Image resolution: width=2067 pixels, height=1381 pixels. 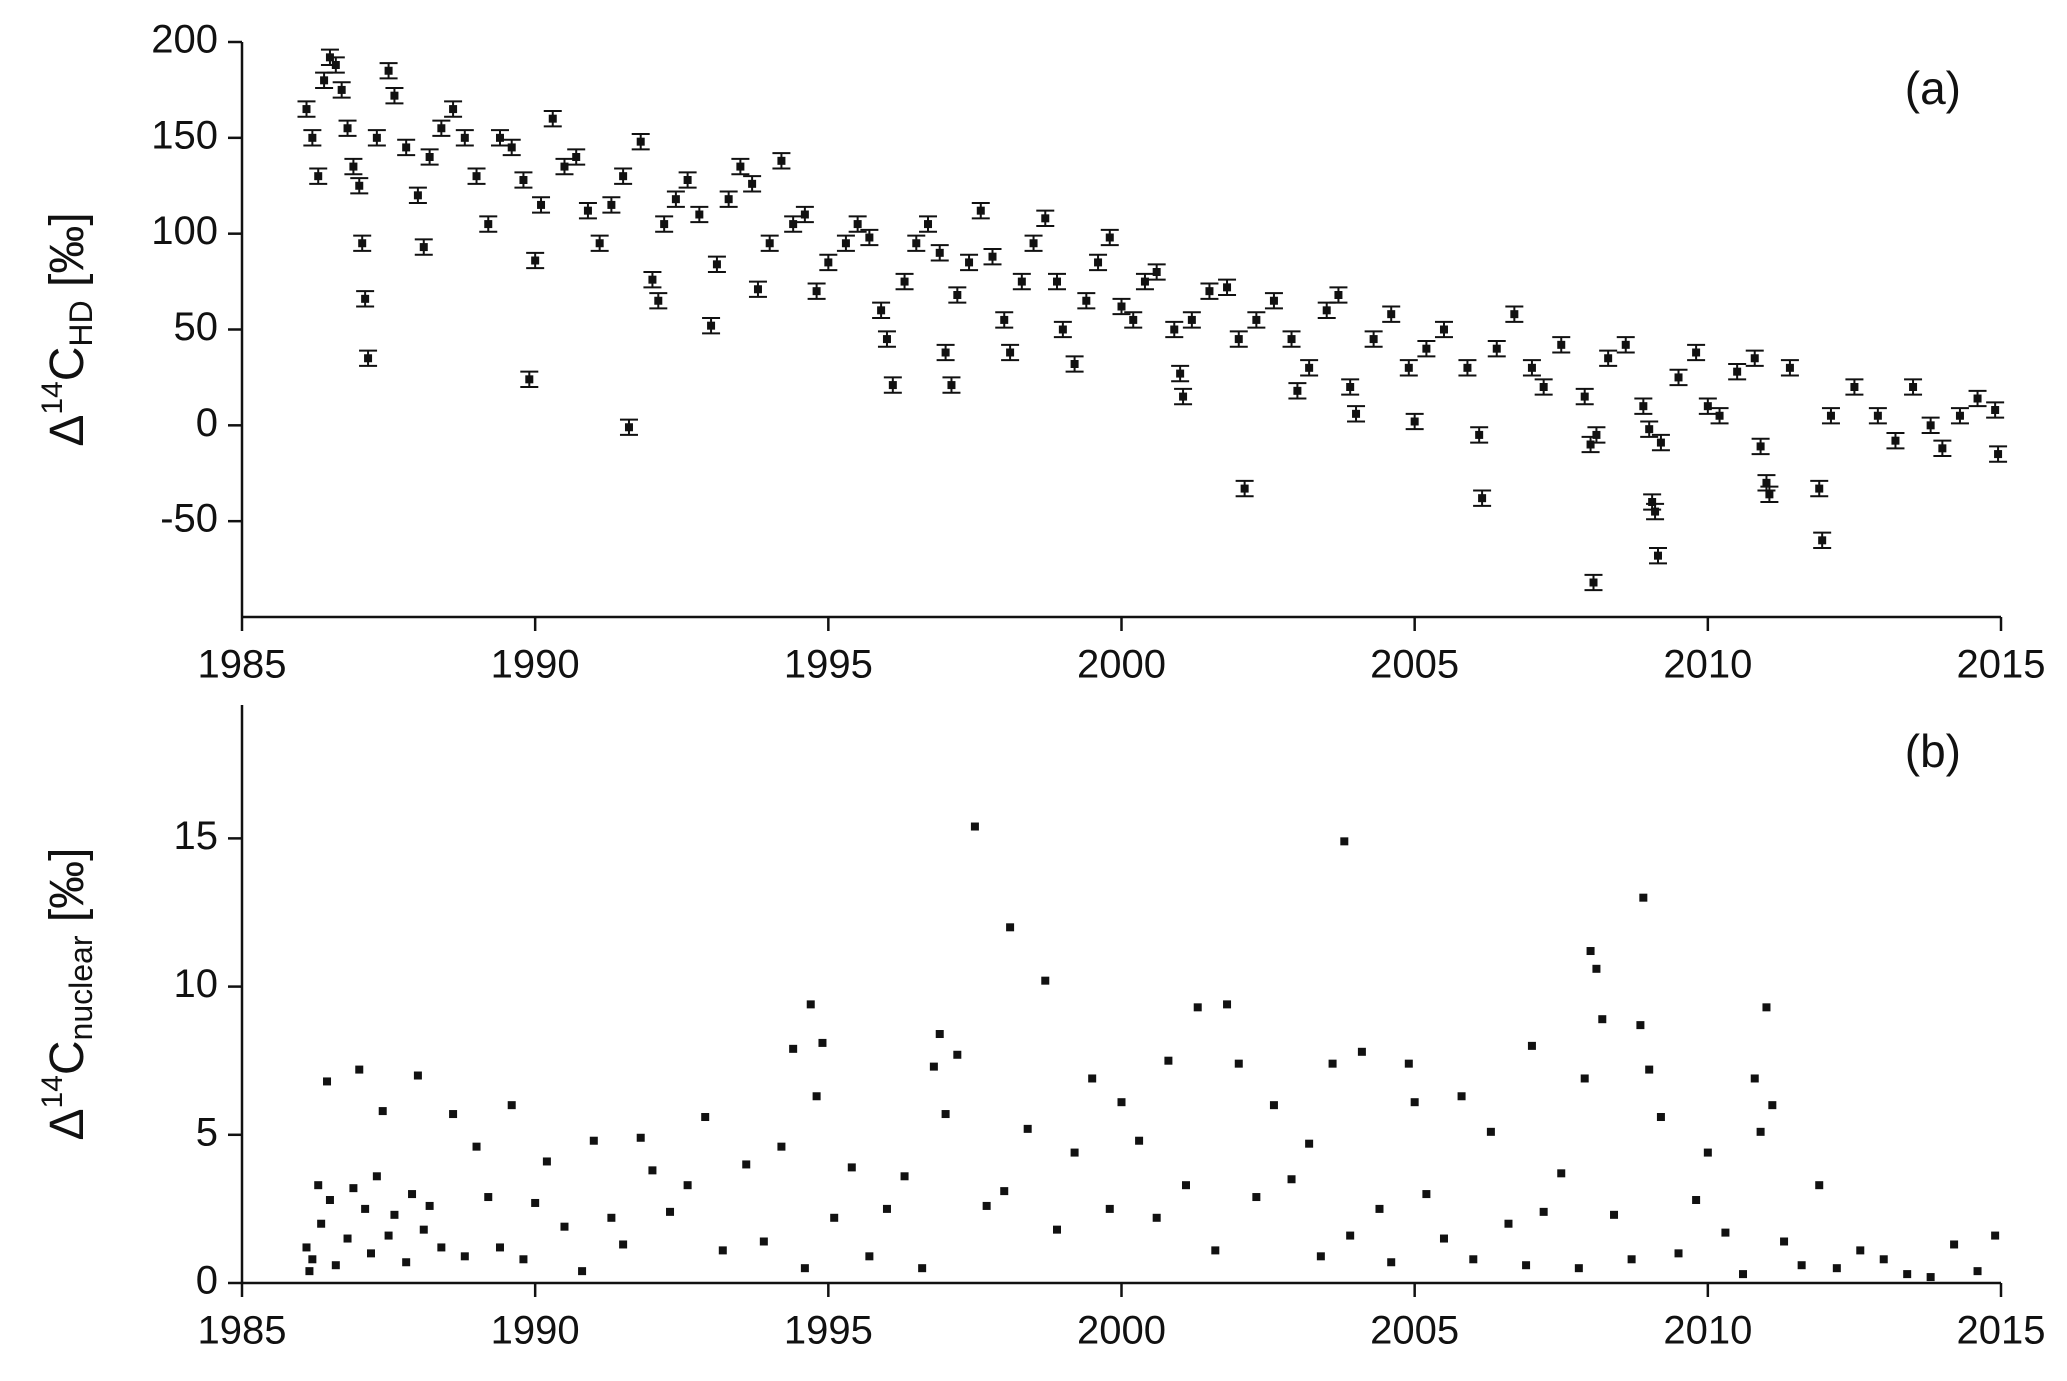 What do you see at coordinates (67, 431) in the screenshot?
I see `y-label-prefix: Δ` at bounding box center [67, 431].